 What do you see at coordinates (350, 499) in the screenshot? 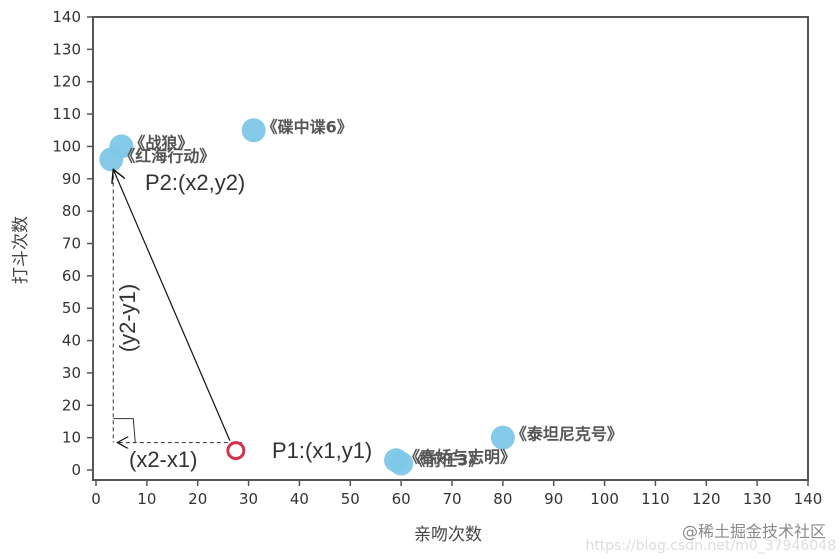
I see `x-tick-label: 50` at bounding box center [350, 499].